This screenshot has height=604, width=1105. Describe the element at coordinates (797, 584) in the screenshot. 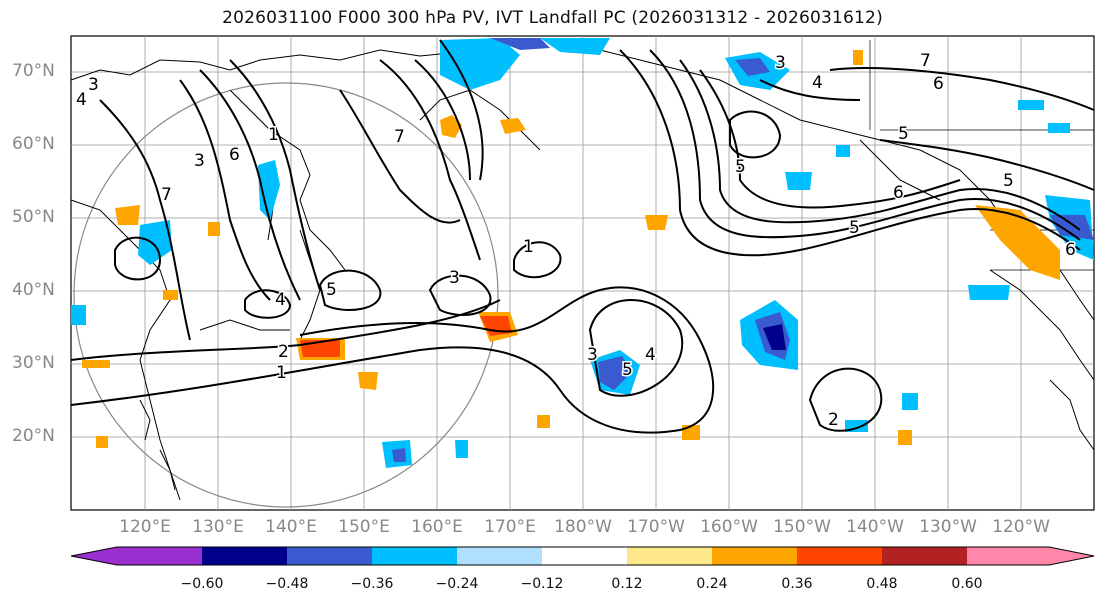

I see `colorbar-tick-label: 0.36` at that location.